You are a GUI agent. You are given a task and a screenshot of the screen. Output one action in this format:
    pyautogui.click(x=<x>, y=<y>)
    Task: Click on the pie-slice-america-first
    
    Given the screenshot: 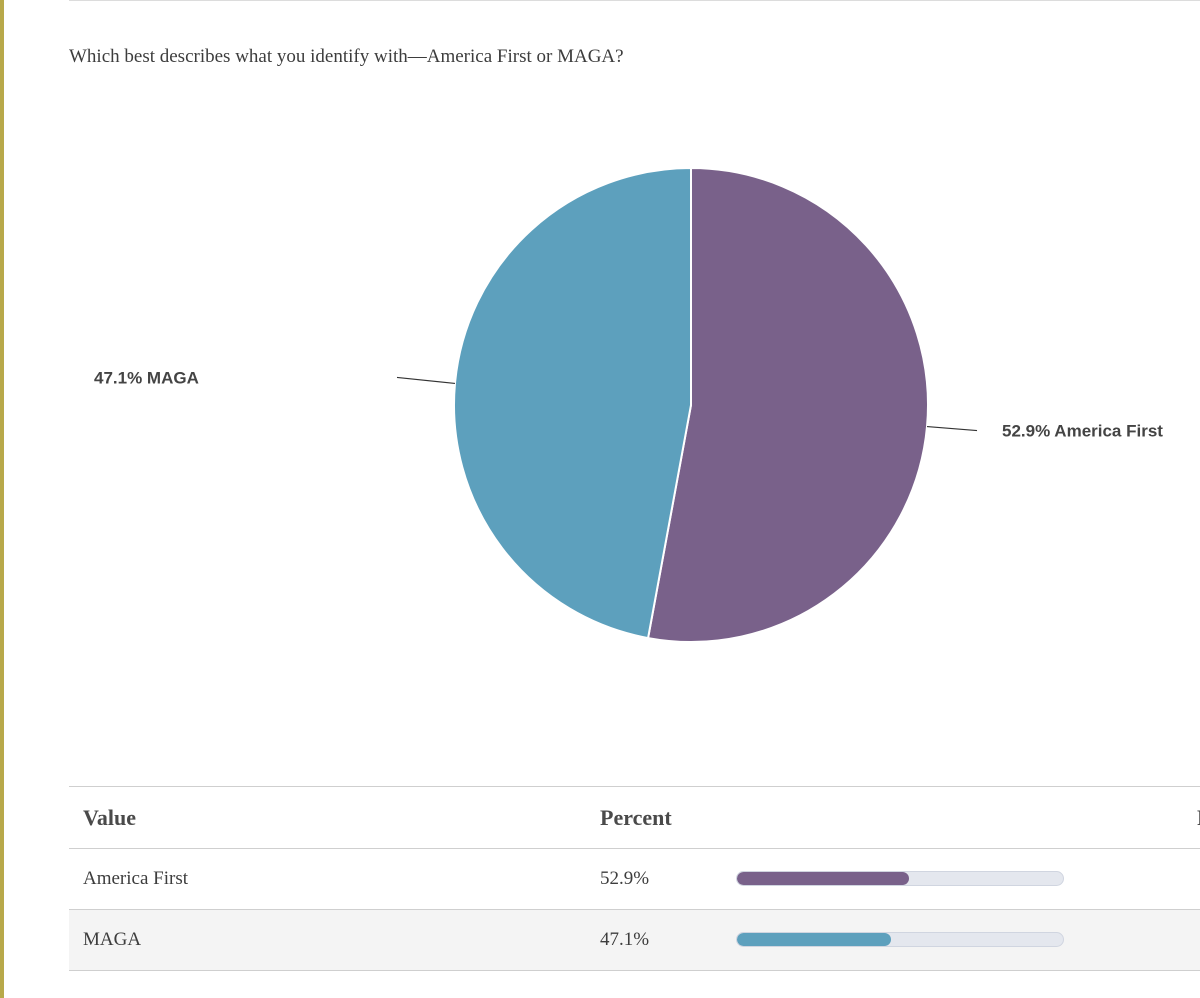 What is the action you would take?
    pyautogui.click(x=787, y=404)
    